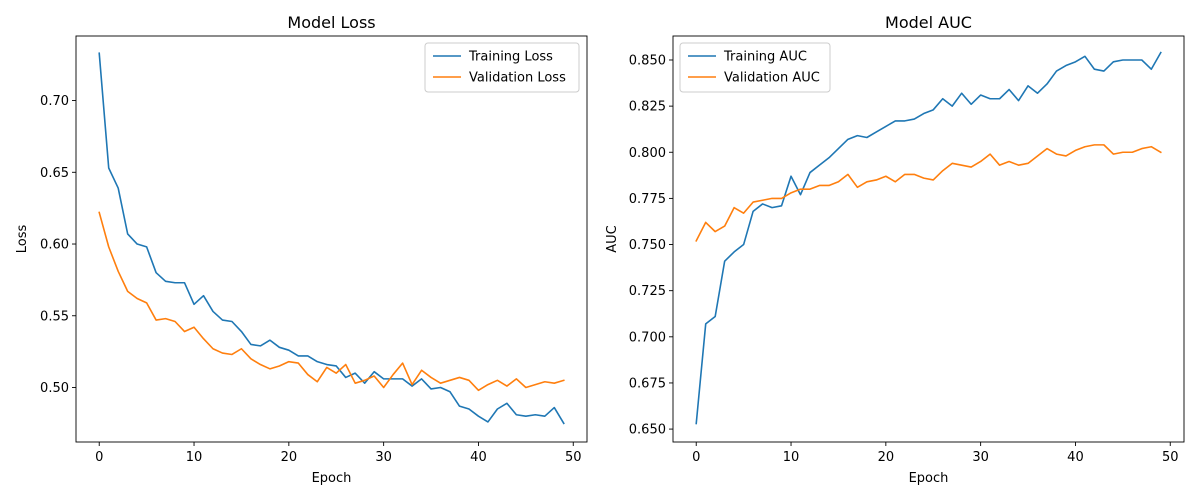 The height and width of the screenshot is (500, 1200). Describe the element at coordinates (928, 22) in the screenshot. I see `chart-title: Model AUC` at that location.